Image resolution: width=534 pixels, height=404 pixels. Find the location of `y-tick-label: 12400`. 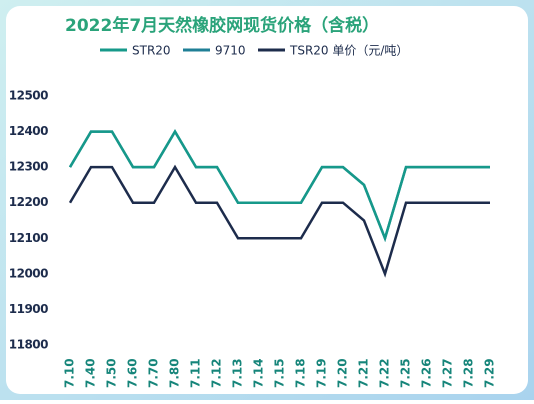

y-tick-label: 12400 is located at coordinates (28, 131).